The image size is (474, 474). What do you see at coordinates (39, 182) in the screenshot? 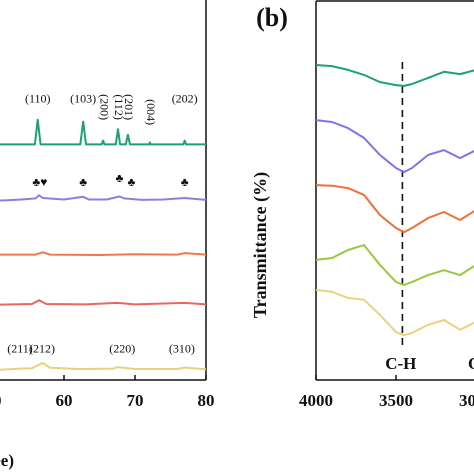
I see `annotation: ♣♥` at bounding box center [39, 182].